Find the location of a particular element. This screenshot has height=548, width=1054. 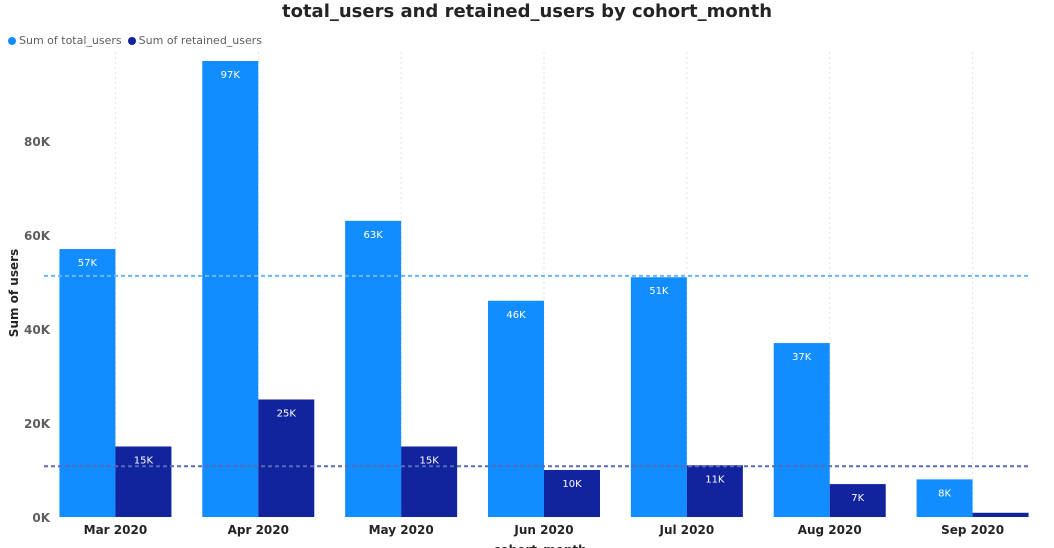

x-tick-label: May 2020 is located at coordinates (401, 530).